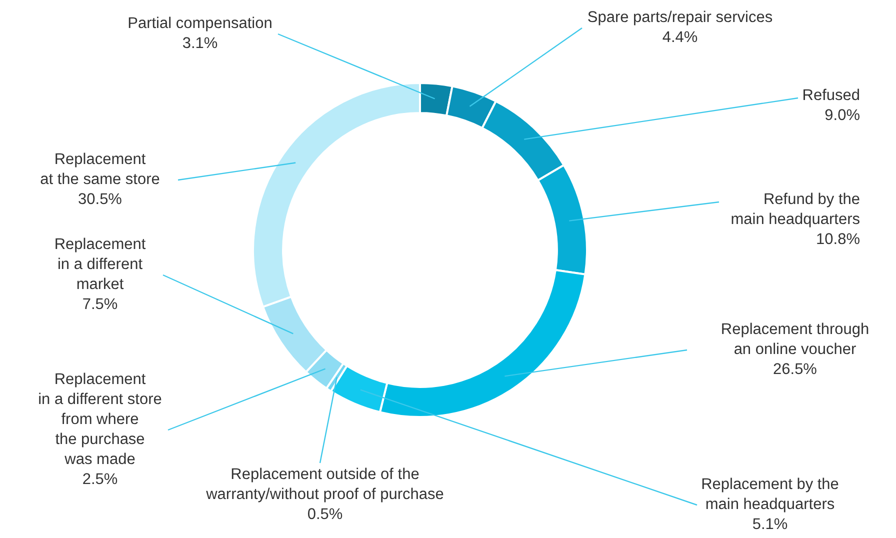  What do you see at coordinates (680, 37) in the screenshot?
I see `data-label: 4.4%` at bounding box center [680, 37].